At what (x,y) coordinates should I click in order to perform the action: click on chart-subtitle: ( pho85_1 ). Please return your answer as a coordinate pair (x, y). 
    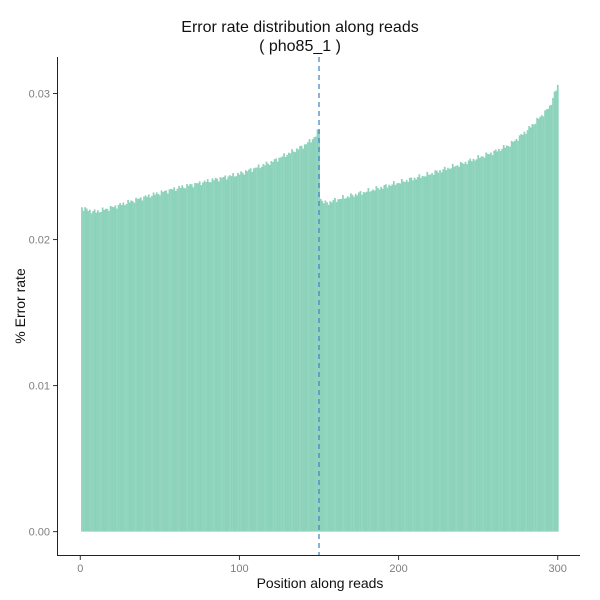
    Looking at the image, I should click on (300, 46).